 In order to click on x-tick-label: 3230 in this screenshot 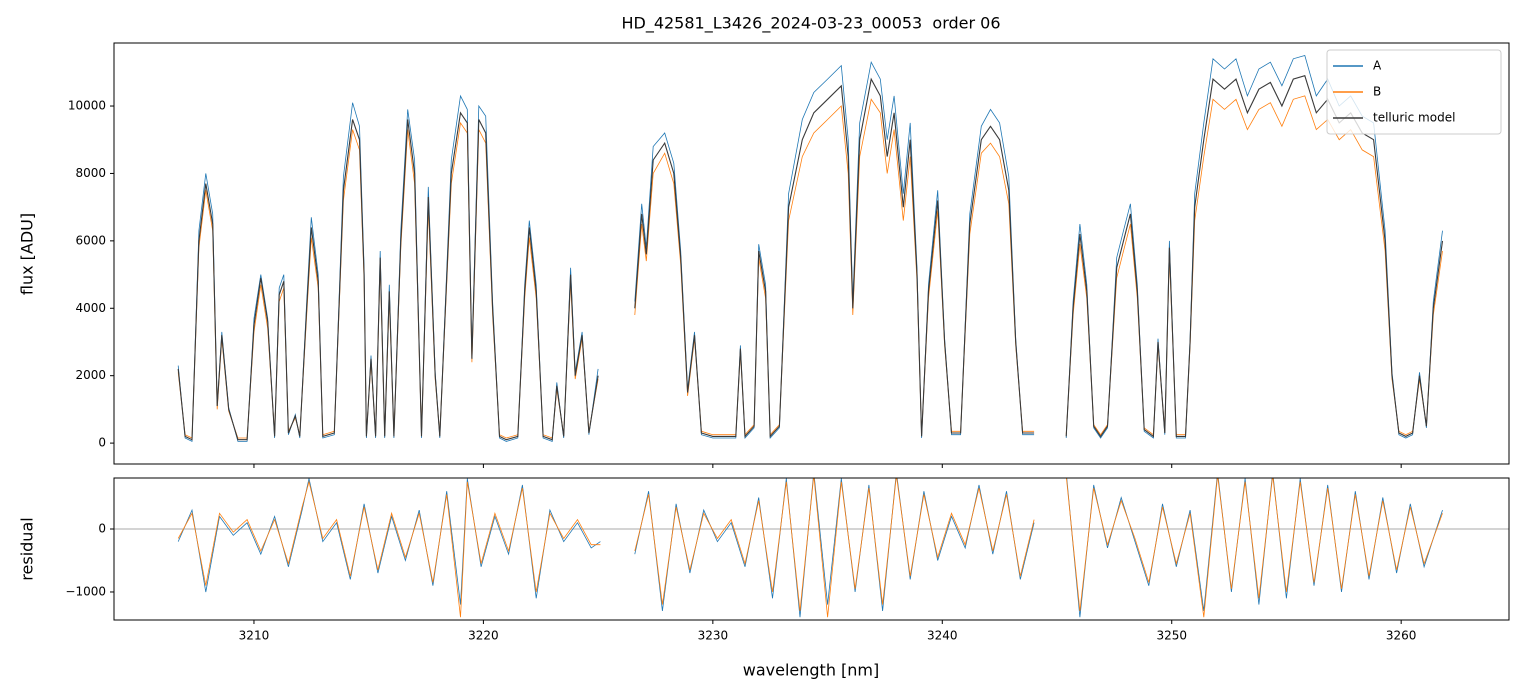, I will do `click(713, 636)`.